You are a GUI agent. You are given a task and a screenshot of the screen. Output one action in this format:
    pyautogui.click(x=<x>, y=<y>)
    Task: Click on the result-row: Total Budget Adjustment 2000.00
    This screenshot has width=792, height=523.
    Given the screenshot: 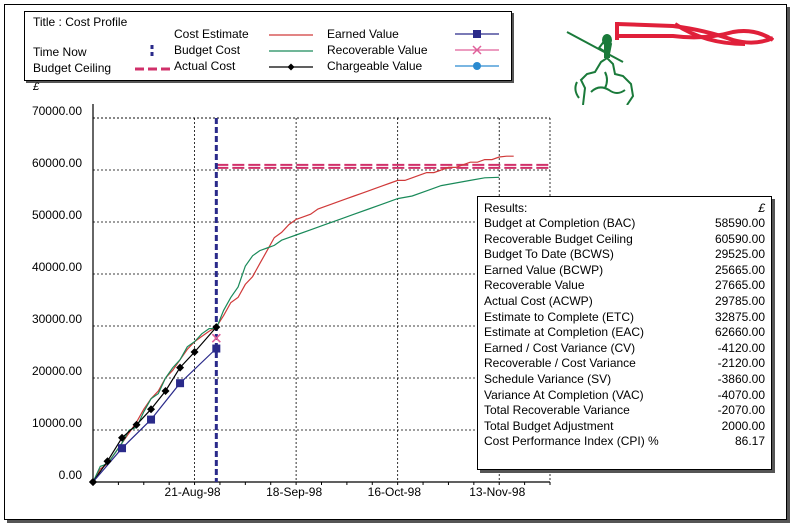 What is the action you would take?
    pyautogui.click(x=624, y=427)
    